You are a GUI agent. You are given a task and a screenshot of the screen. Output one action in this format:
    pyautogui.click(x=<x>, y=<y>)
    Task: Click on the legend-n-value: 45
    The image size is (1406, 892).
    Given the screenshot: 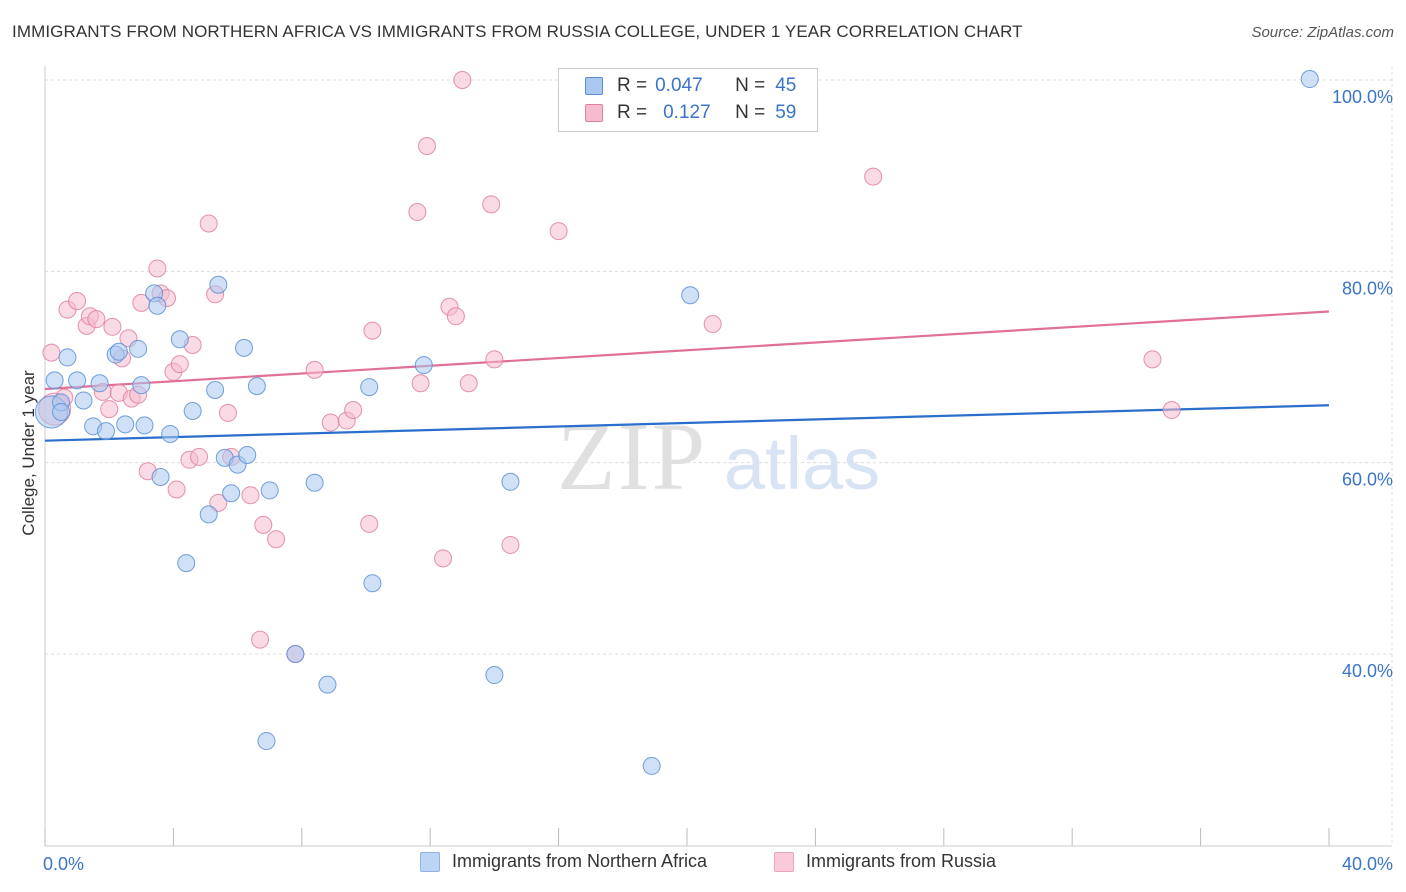 What is the action you would take?
    pyautogui.click(x=786, y=85)
    